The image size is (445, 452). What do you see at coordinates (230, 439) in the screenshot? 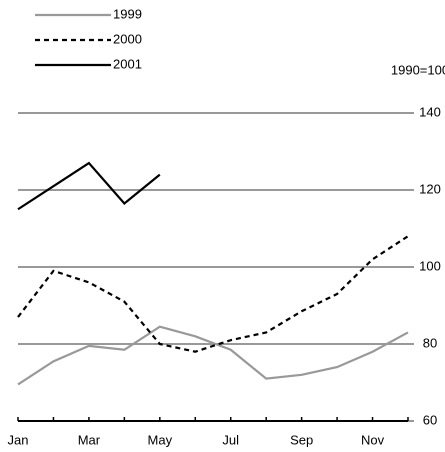
I see `x-tick-label: Jul` at bounding box center [230, 439].